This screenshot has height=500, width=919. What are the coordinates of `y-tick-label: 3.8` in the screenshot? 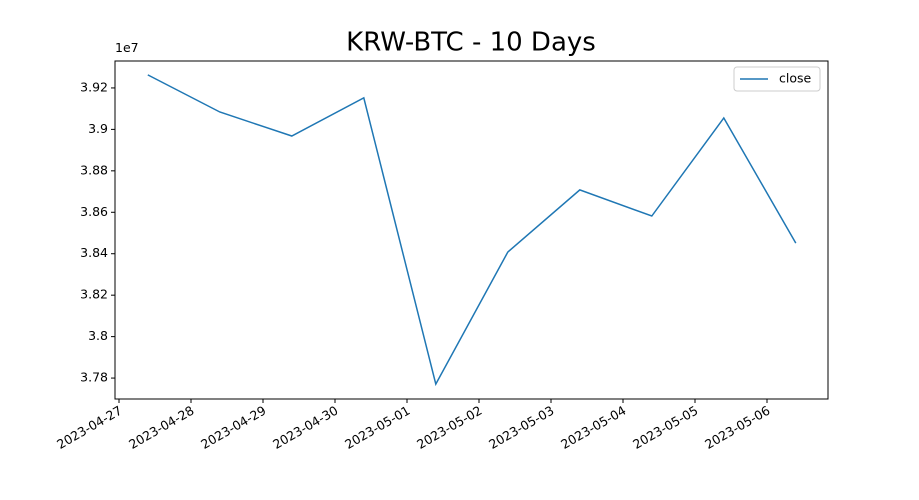 It's located at (98, 335).